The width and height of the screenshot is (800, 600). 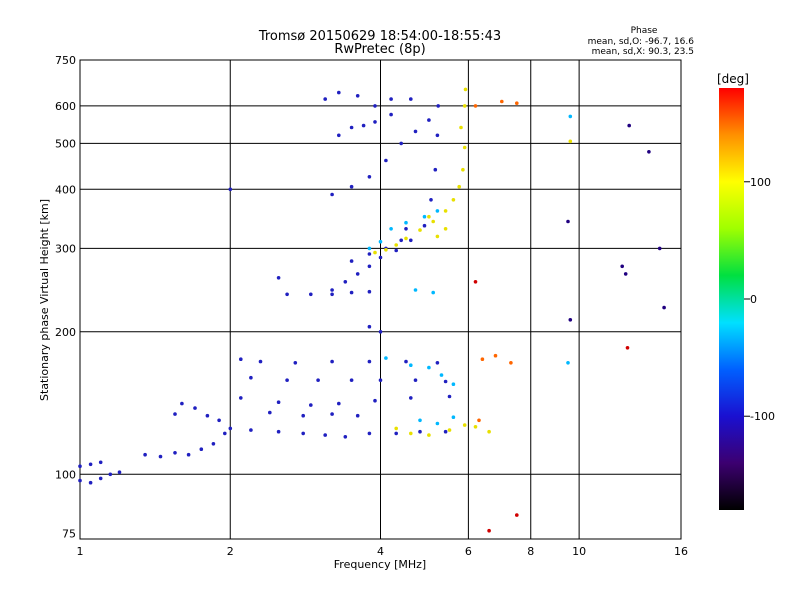 I want to click on colorbar-tick-label: 100, so click(x=760, y=182).